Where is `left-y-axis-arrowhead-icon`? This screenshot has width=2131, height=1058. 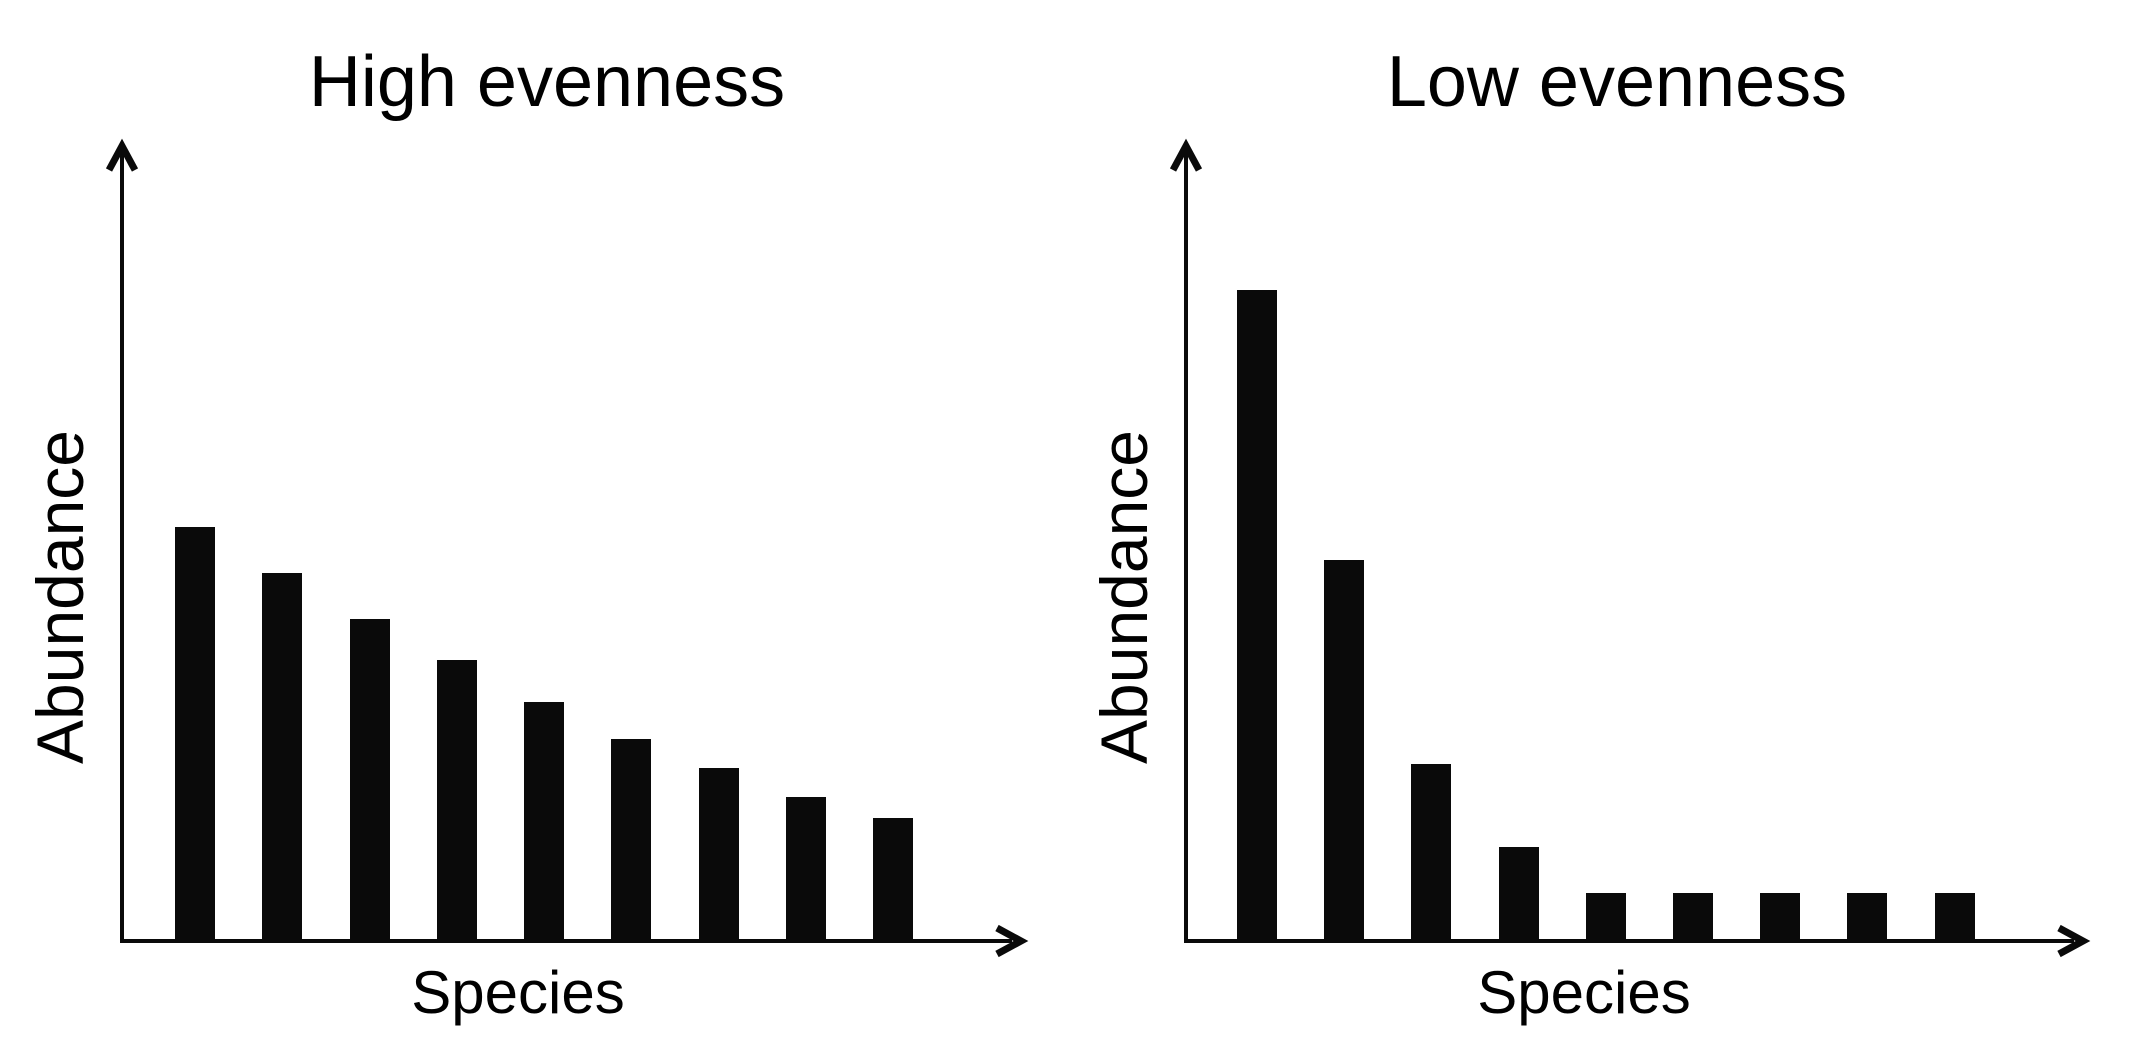 left-y-axis-arrowhead-icon is located at coordinates (122, 155).